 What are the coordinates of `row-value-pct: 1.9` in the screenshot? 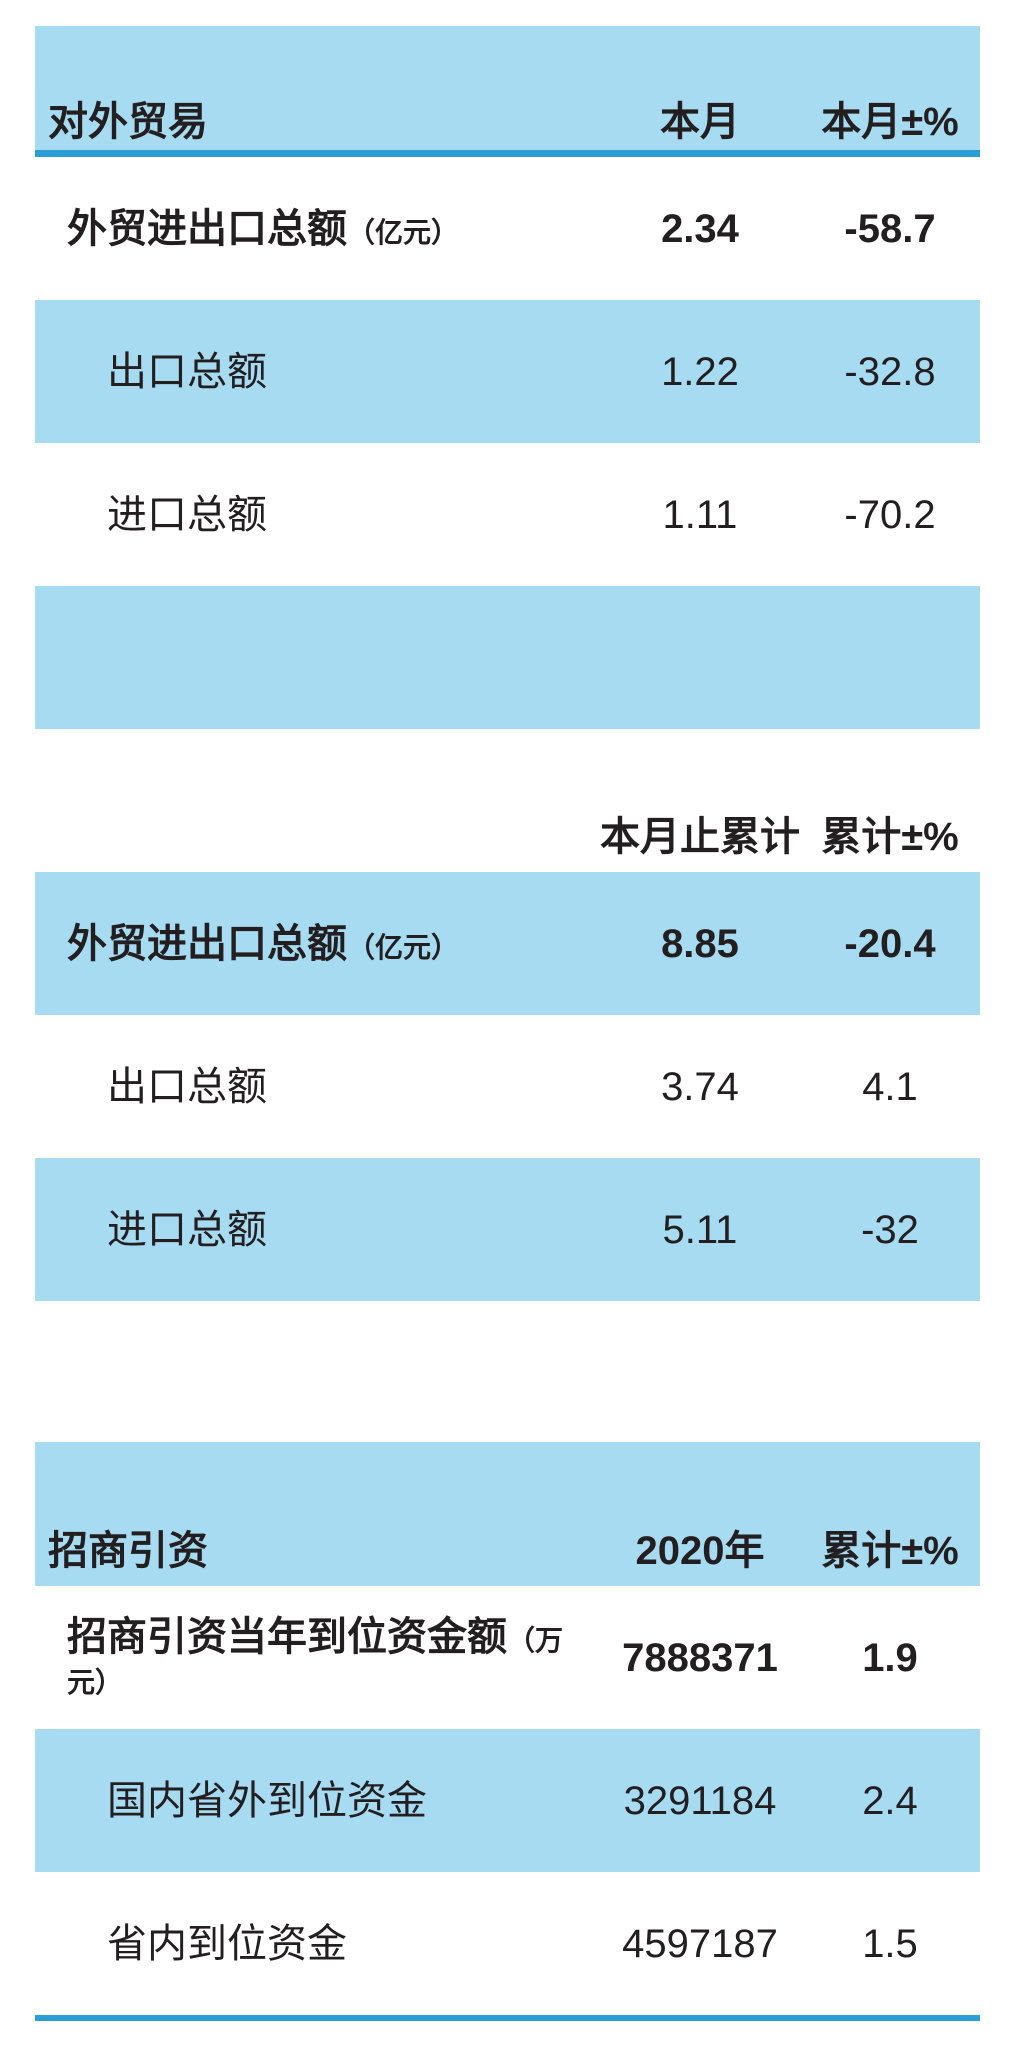 It's located at (890, 1657).